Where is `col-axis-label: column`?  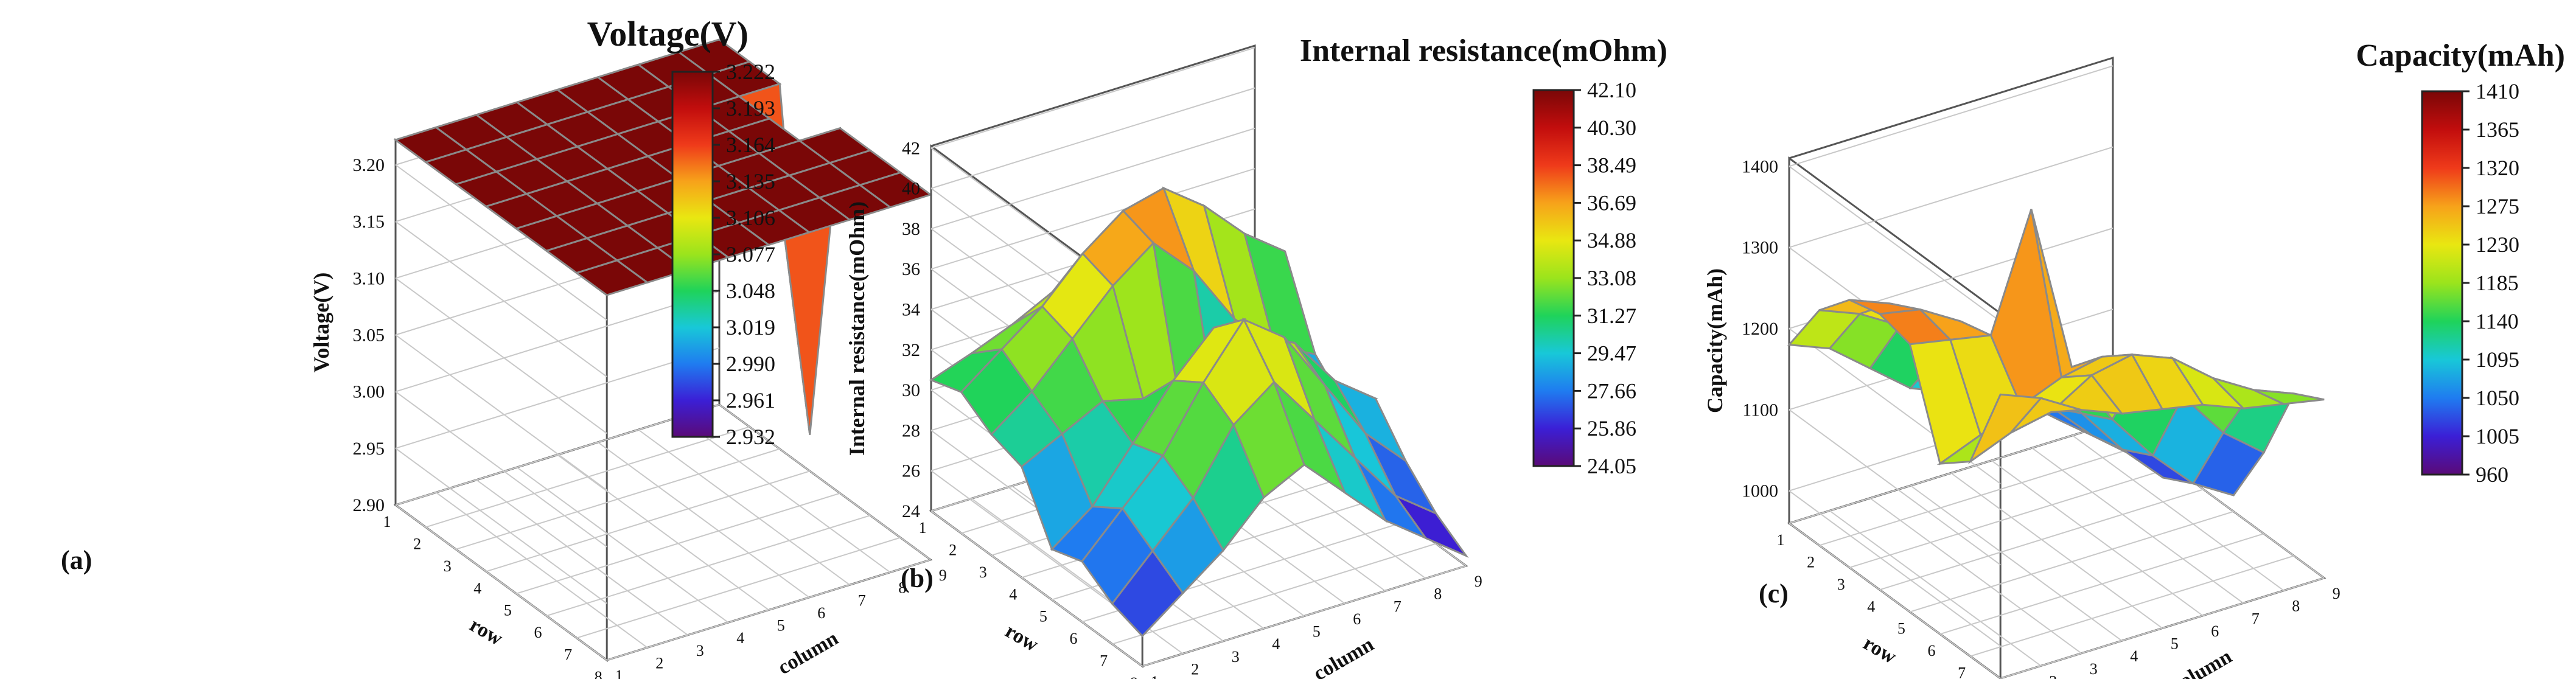 col-axis-label: column is located at coordinates (808, 653).